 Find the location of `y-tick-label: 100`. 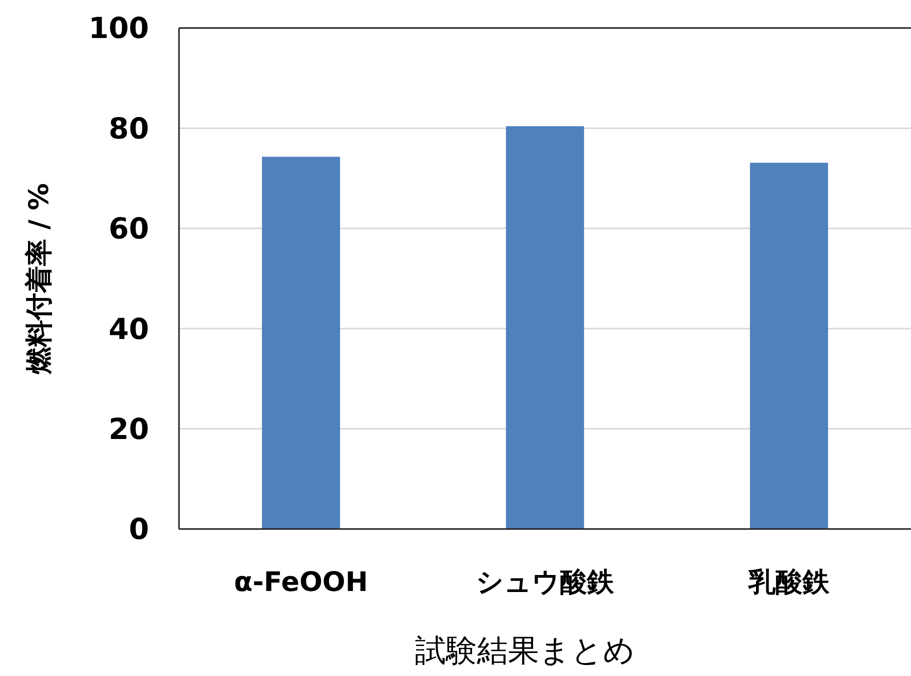

y-tick-label: 100 is located at coordinates (118, 28).